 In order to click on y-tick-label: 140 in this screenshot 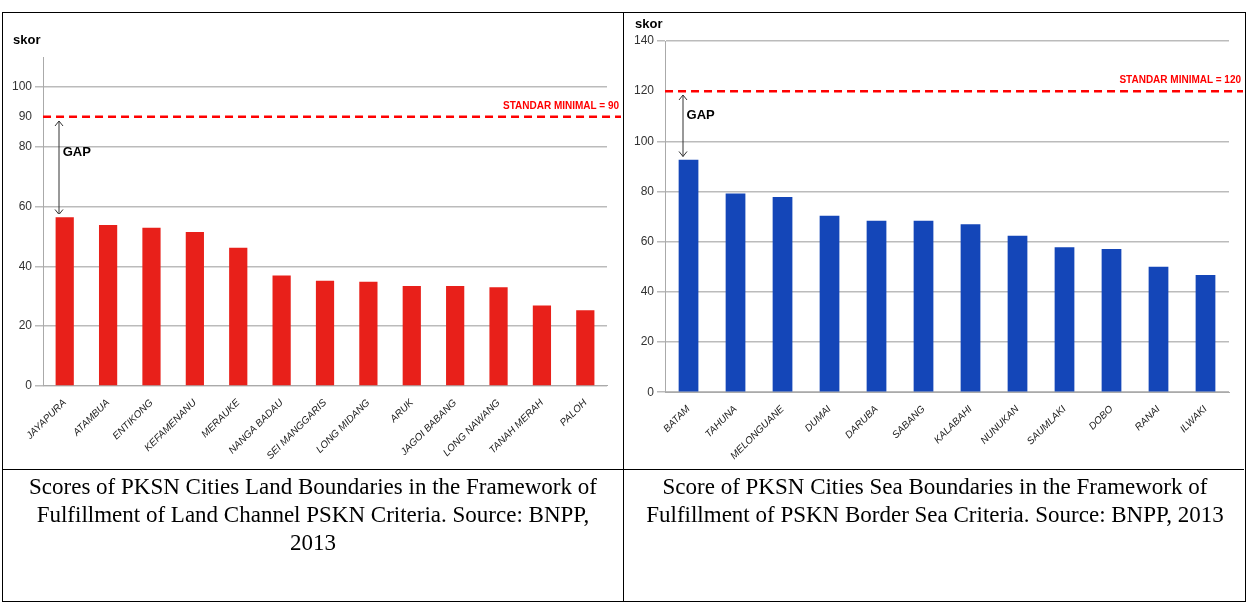, I will do `click(644, 40)`.